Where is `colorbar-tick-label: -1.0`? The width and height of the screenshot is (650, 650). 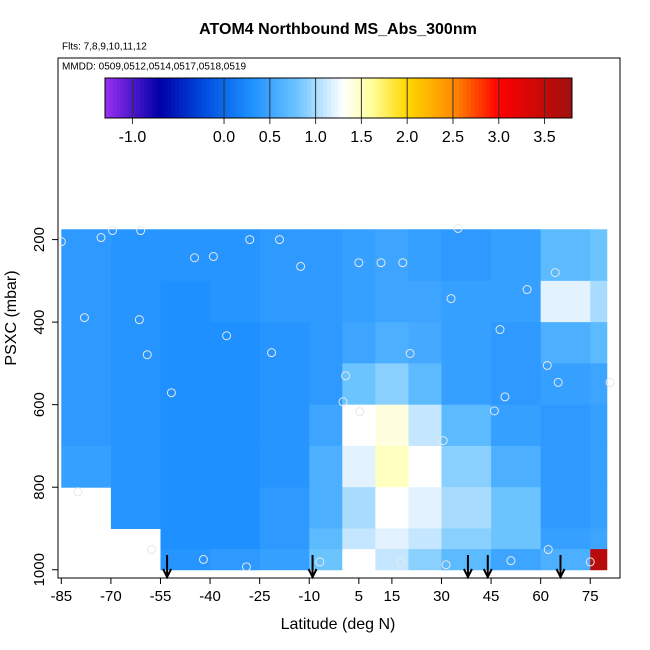
colorbar-tick-label: -1.0 is located at coordinates (133, 137).